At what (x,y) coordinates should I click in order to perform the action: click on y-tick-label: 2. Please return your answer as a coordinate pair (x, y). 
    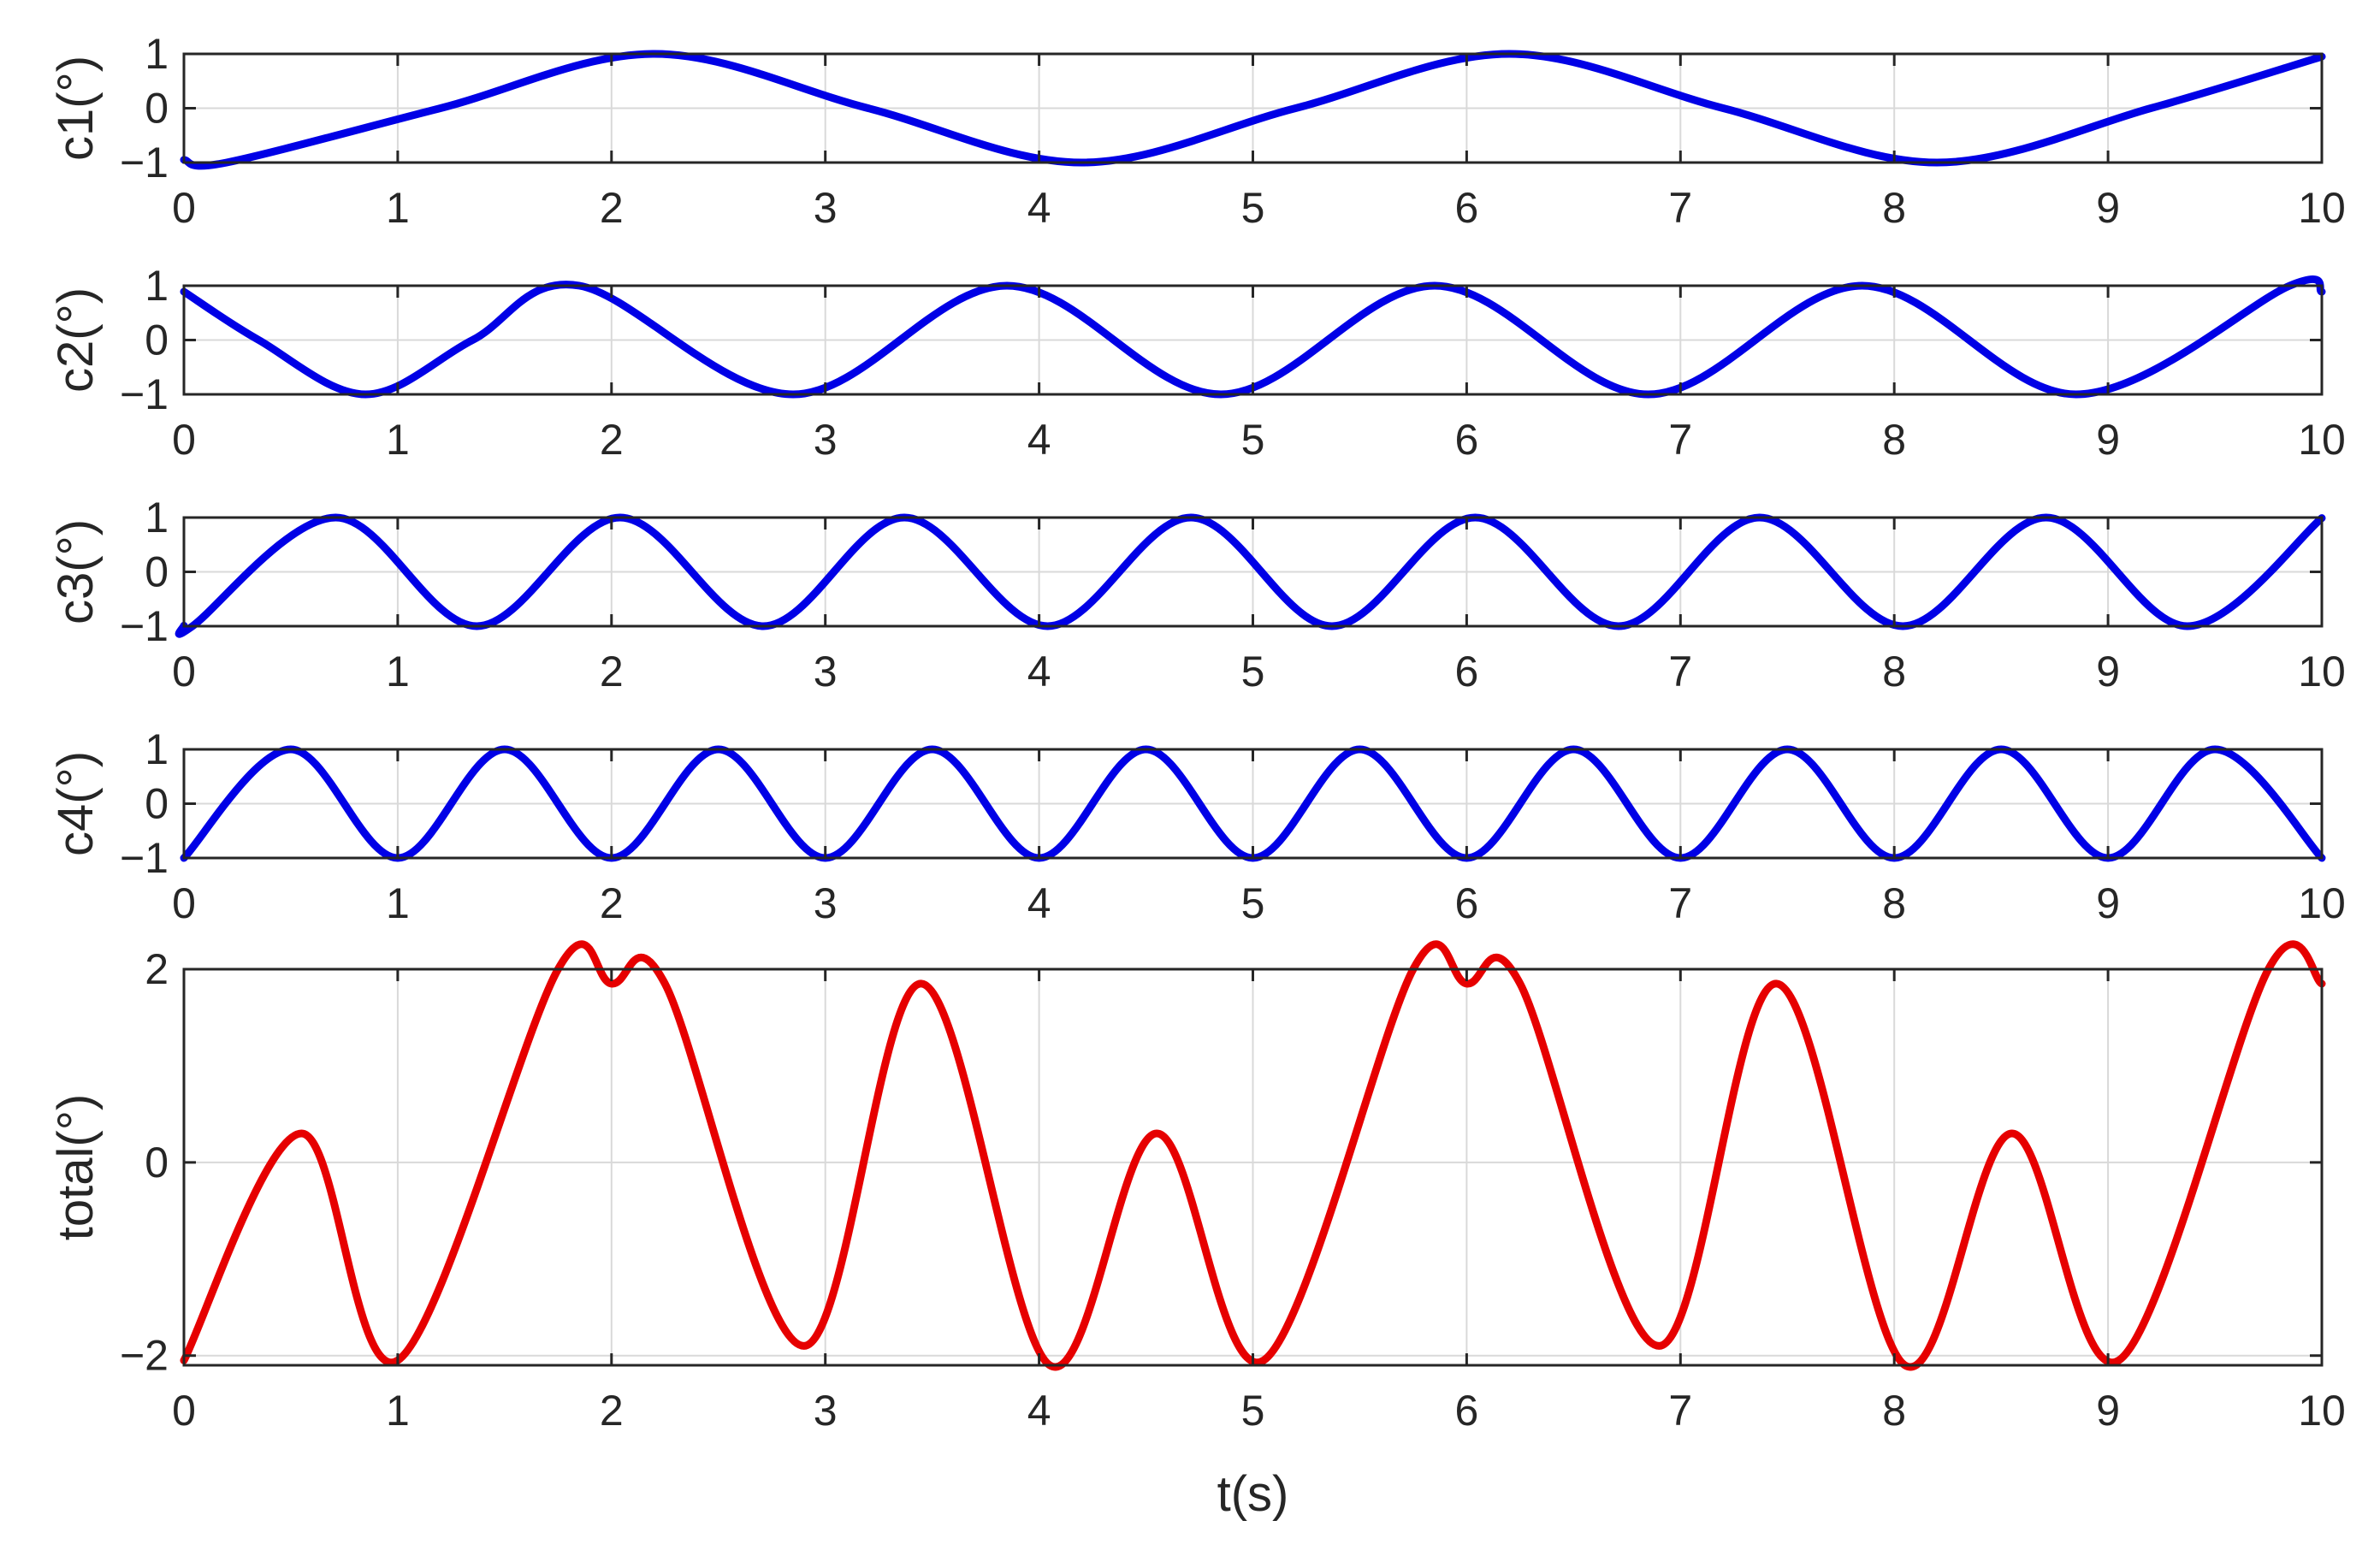
    Looking at the image, I should click on (157, 969).